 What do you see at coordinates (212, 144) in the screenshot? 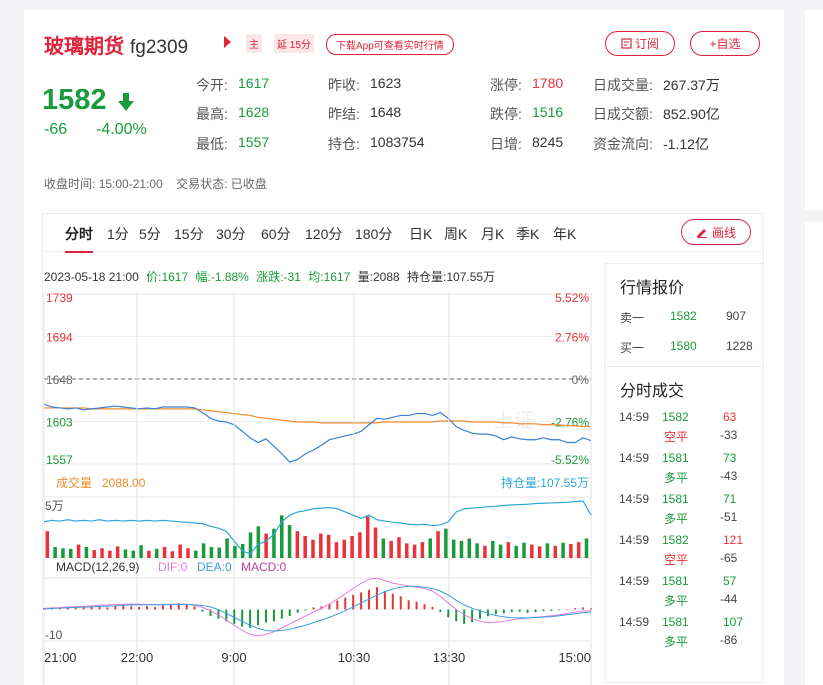
I see `quote-field-label: 最低:` at bounding box center [212, 144].